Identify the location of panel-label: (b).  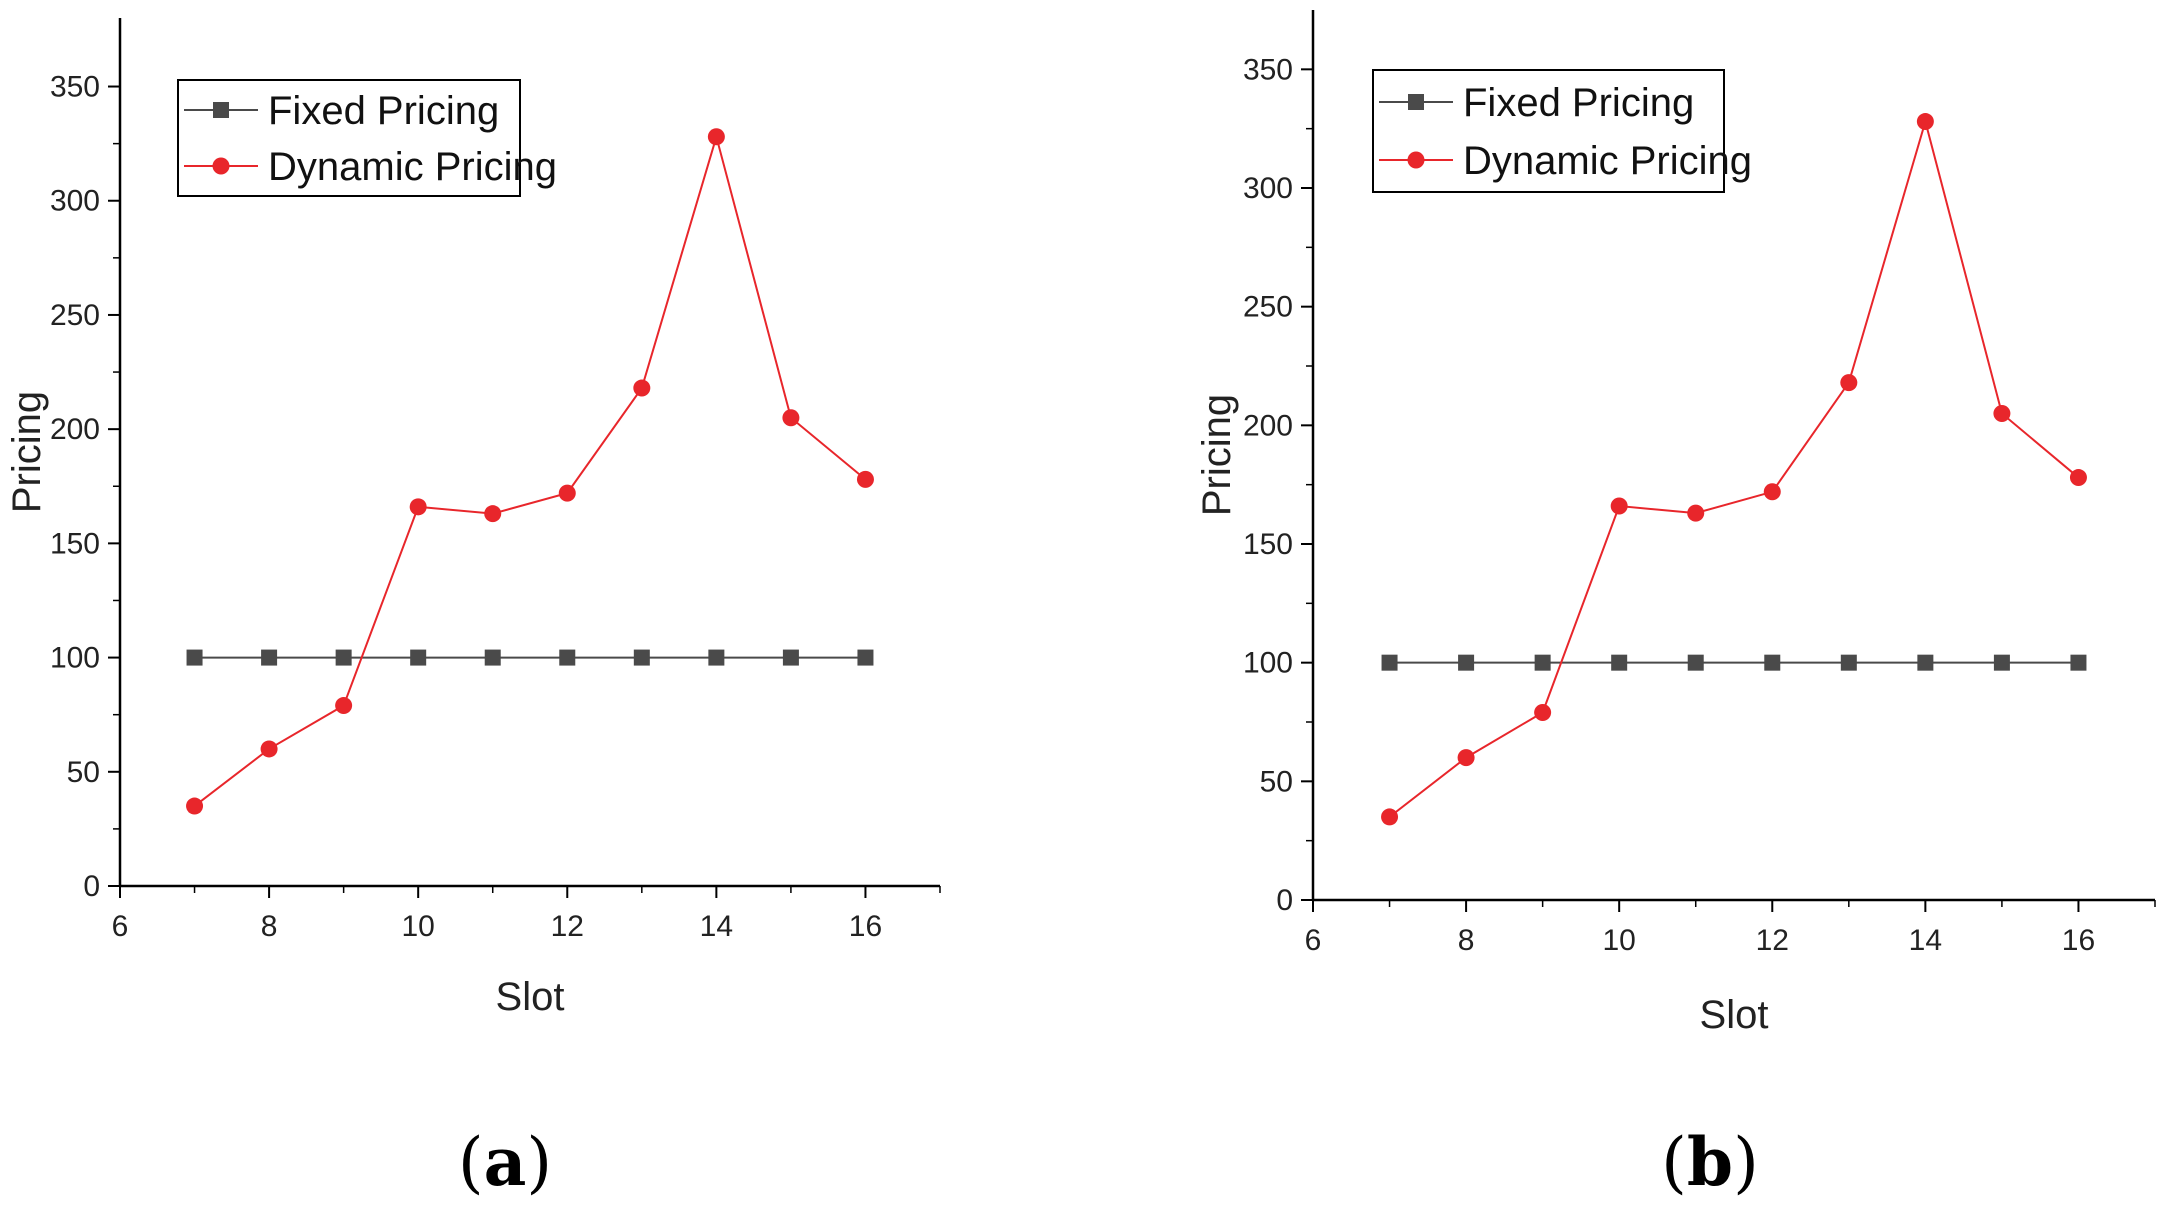
(1710, 1162).